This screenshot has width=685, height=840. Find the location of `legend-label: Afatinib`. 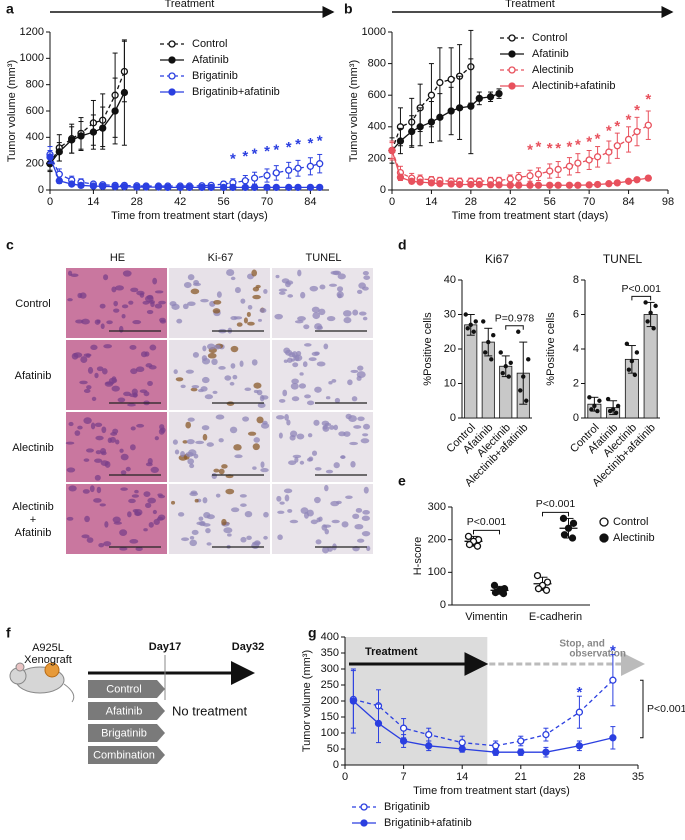

legend-label: Afatinib is located at coordinates (210, 60).